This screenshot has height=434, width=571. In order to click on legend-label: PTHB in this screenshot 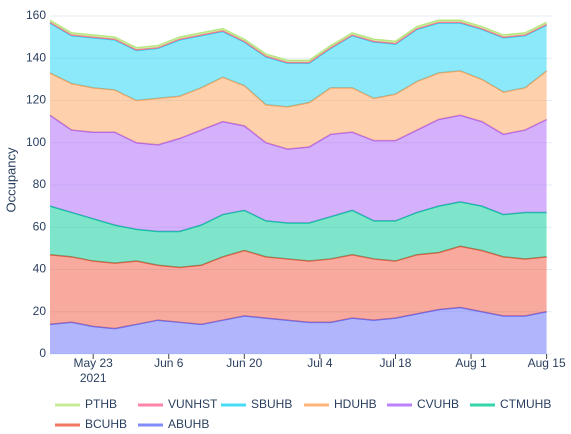, I will do `click(101, 404)`.